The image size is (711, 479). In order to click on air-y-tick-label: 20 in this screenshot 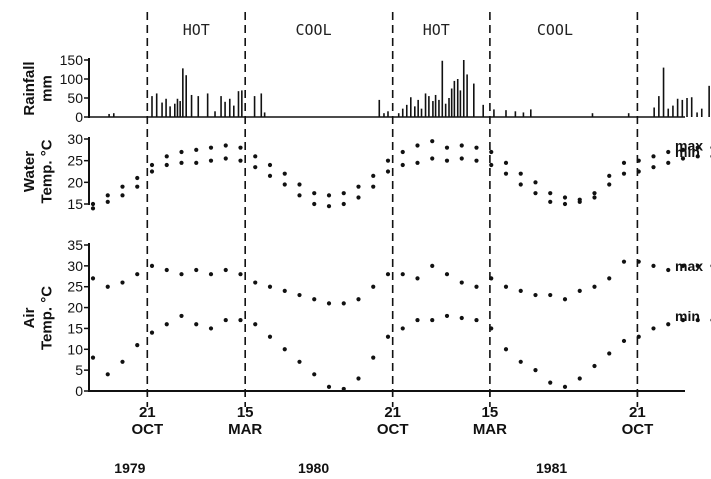, I will do `click(75, 308)`.